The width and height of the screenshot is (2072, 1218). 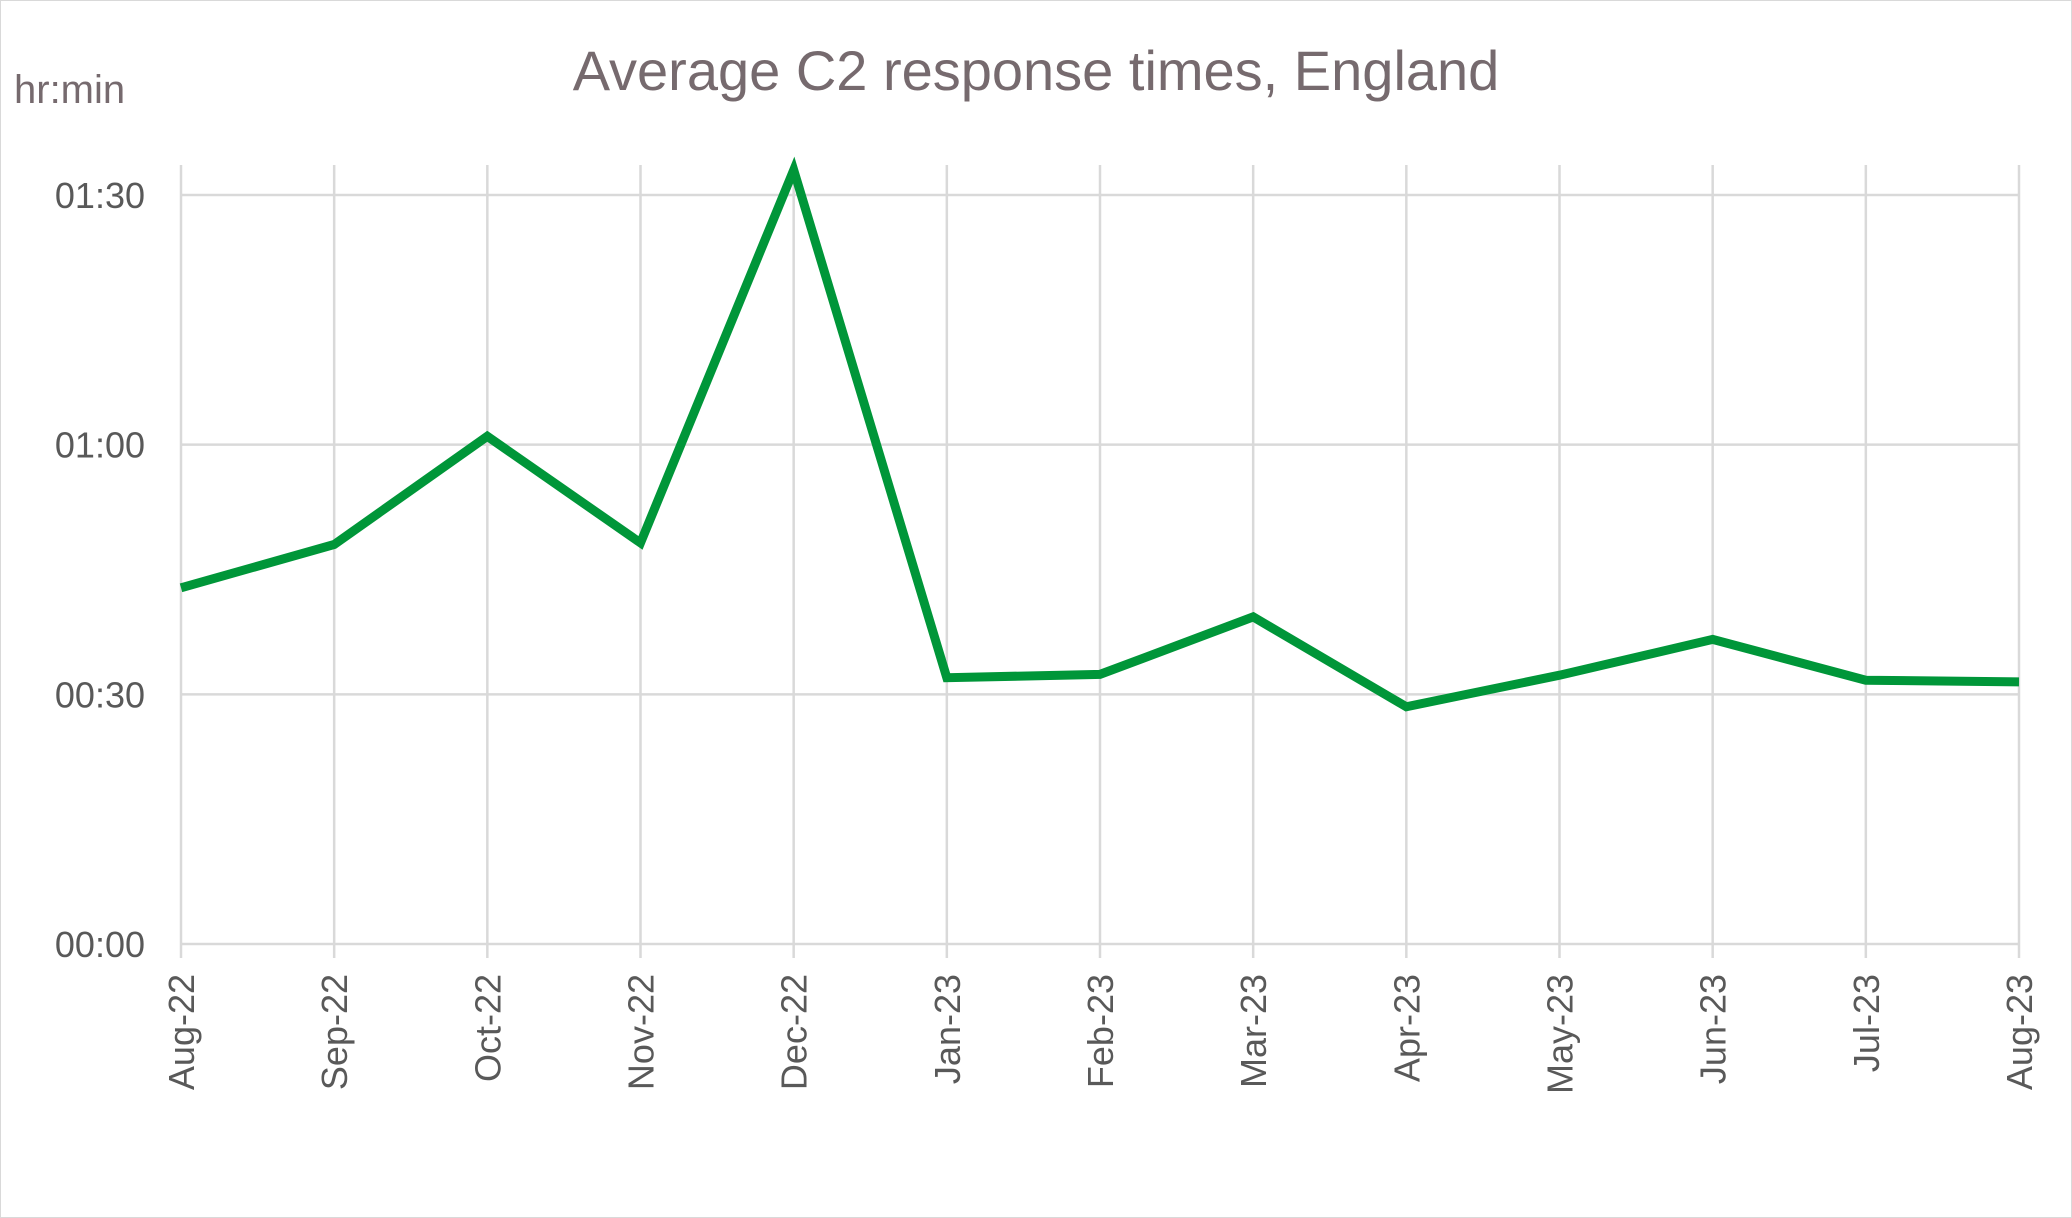 I want to click on x-tick-label: Aug-22, so click(x=181, y=1032).